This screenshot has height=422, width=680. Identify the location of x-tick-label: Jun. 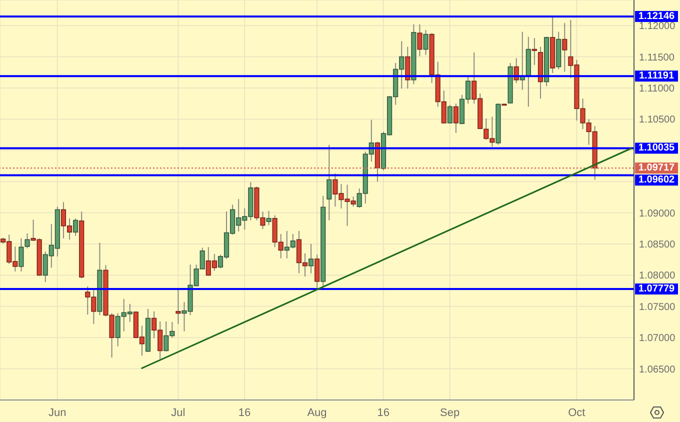
(57, 412).